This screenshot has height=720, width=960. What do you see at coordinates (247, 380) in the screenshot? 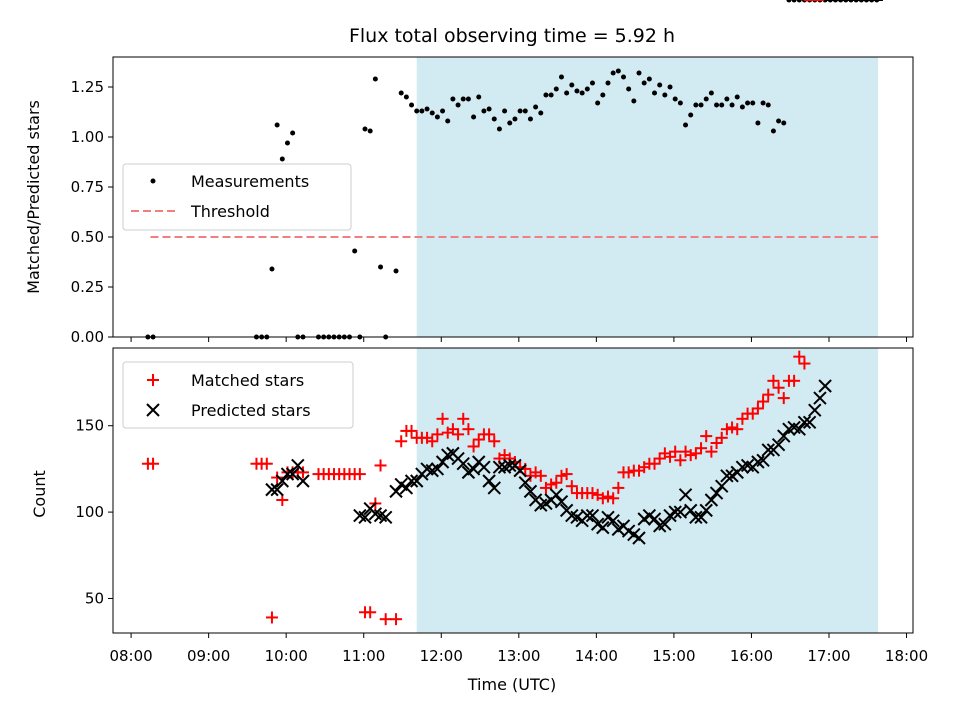
I see `legend-matched-label: Matched stars` at bounding box center [247, 380].